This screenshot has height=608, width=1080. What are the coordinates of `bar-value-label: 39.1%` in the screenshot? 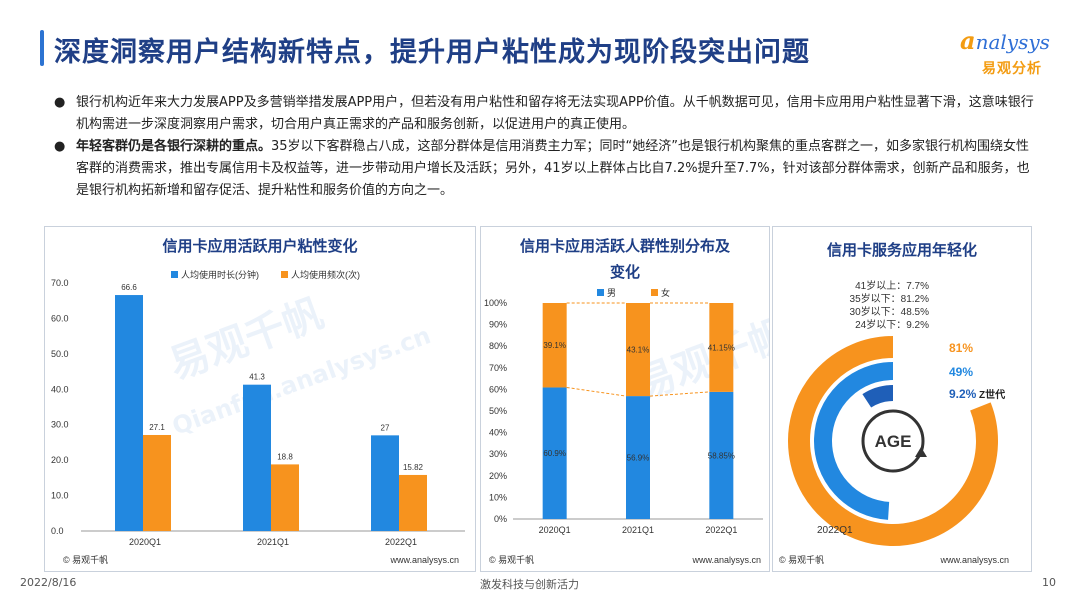 It's located at (554, 345).